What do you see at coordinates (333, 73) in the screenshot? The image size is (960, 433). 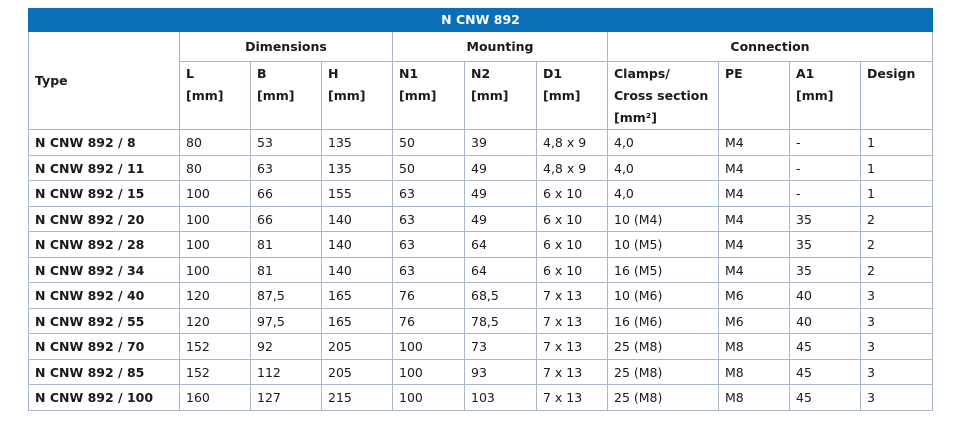 I see `header-line: H` at bounding box center [333, 73].